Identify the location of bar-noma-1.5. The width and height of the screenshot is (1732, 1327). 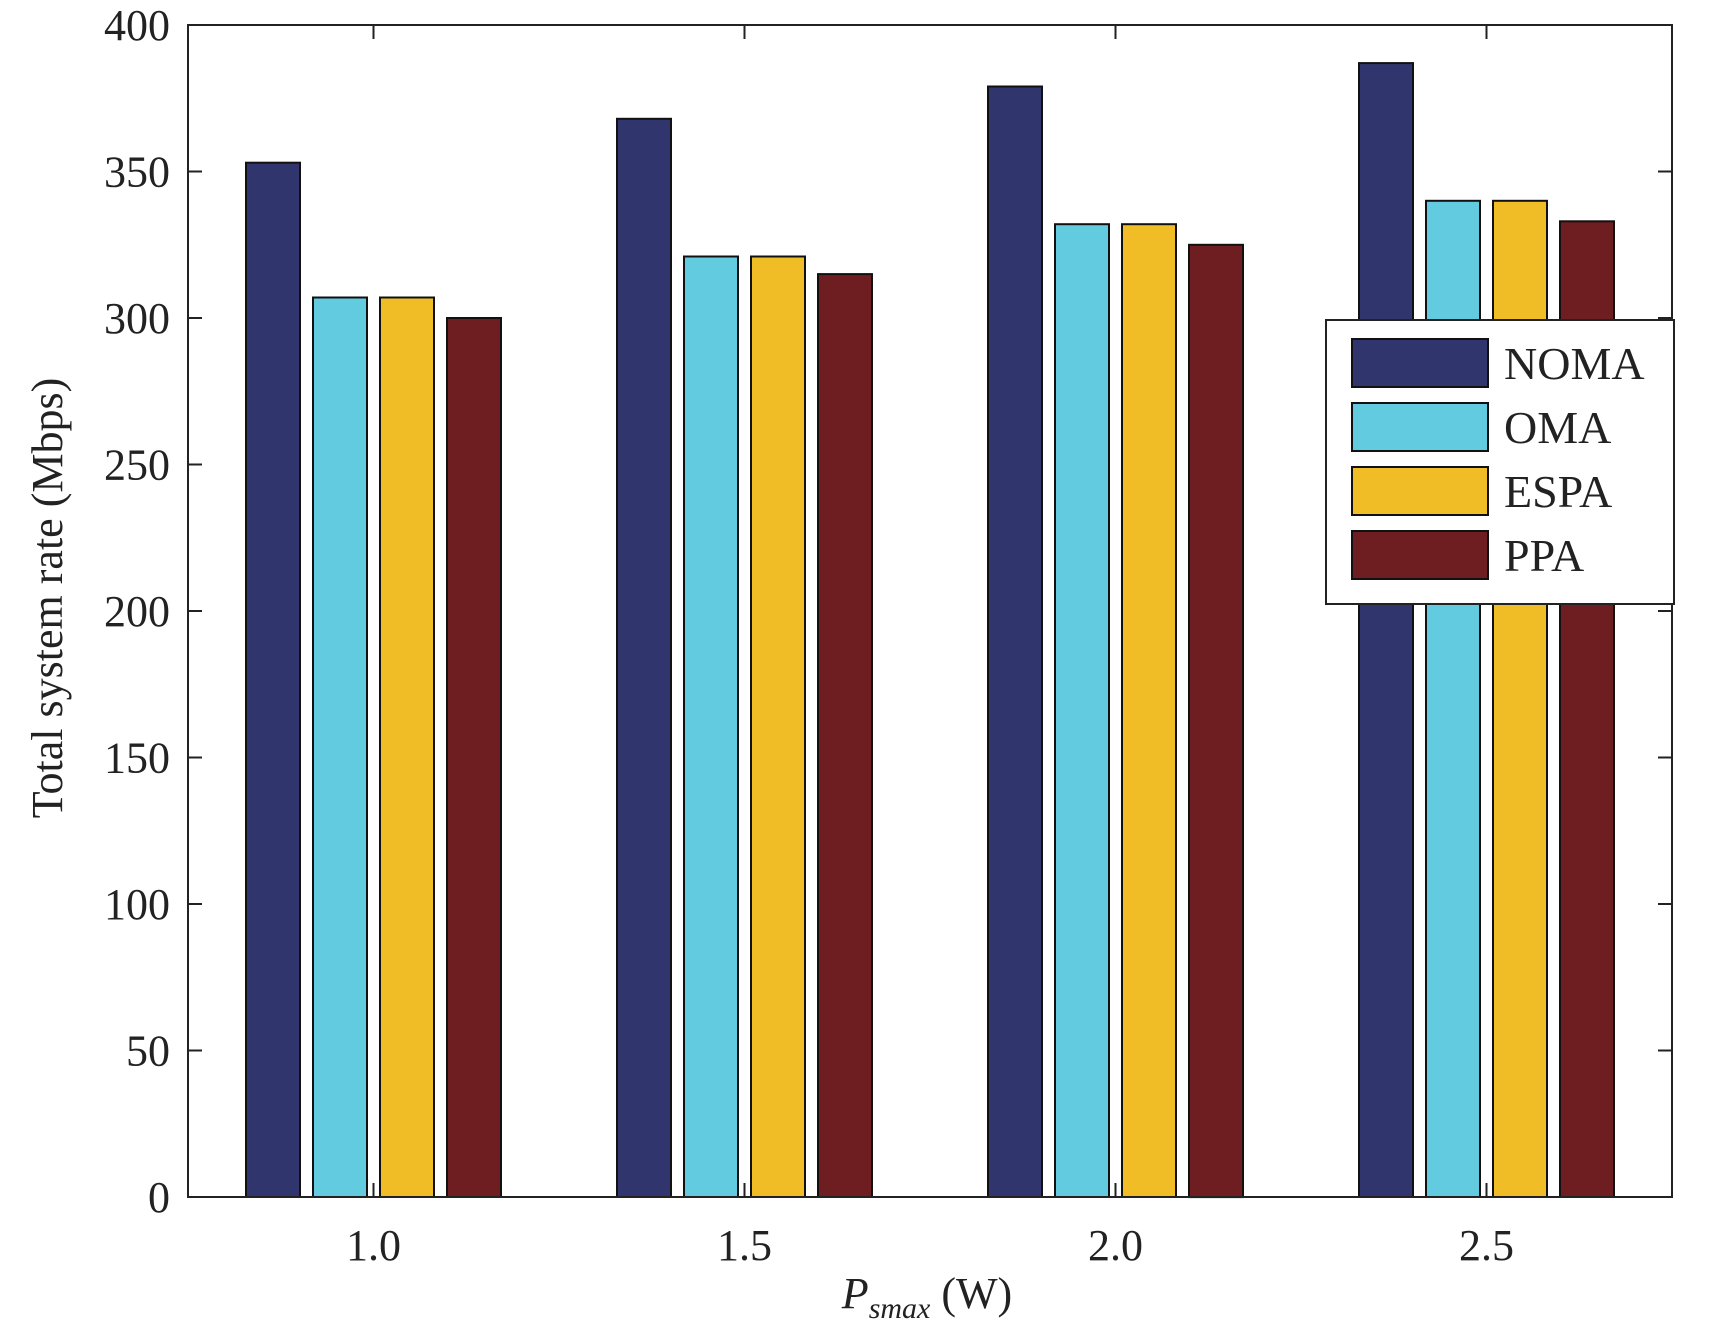
(644, 657).